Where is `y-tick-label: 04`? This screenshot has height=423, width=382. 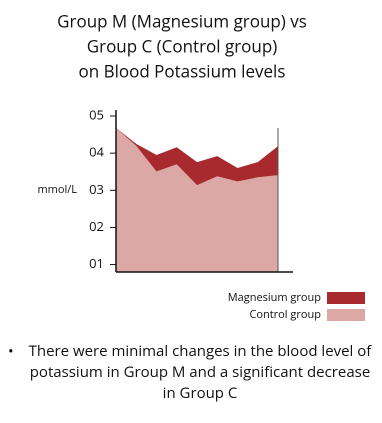 y-tick-label: 04 is located at coordinates (96, 152).